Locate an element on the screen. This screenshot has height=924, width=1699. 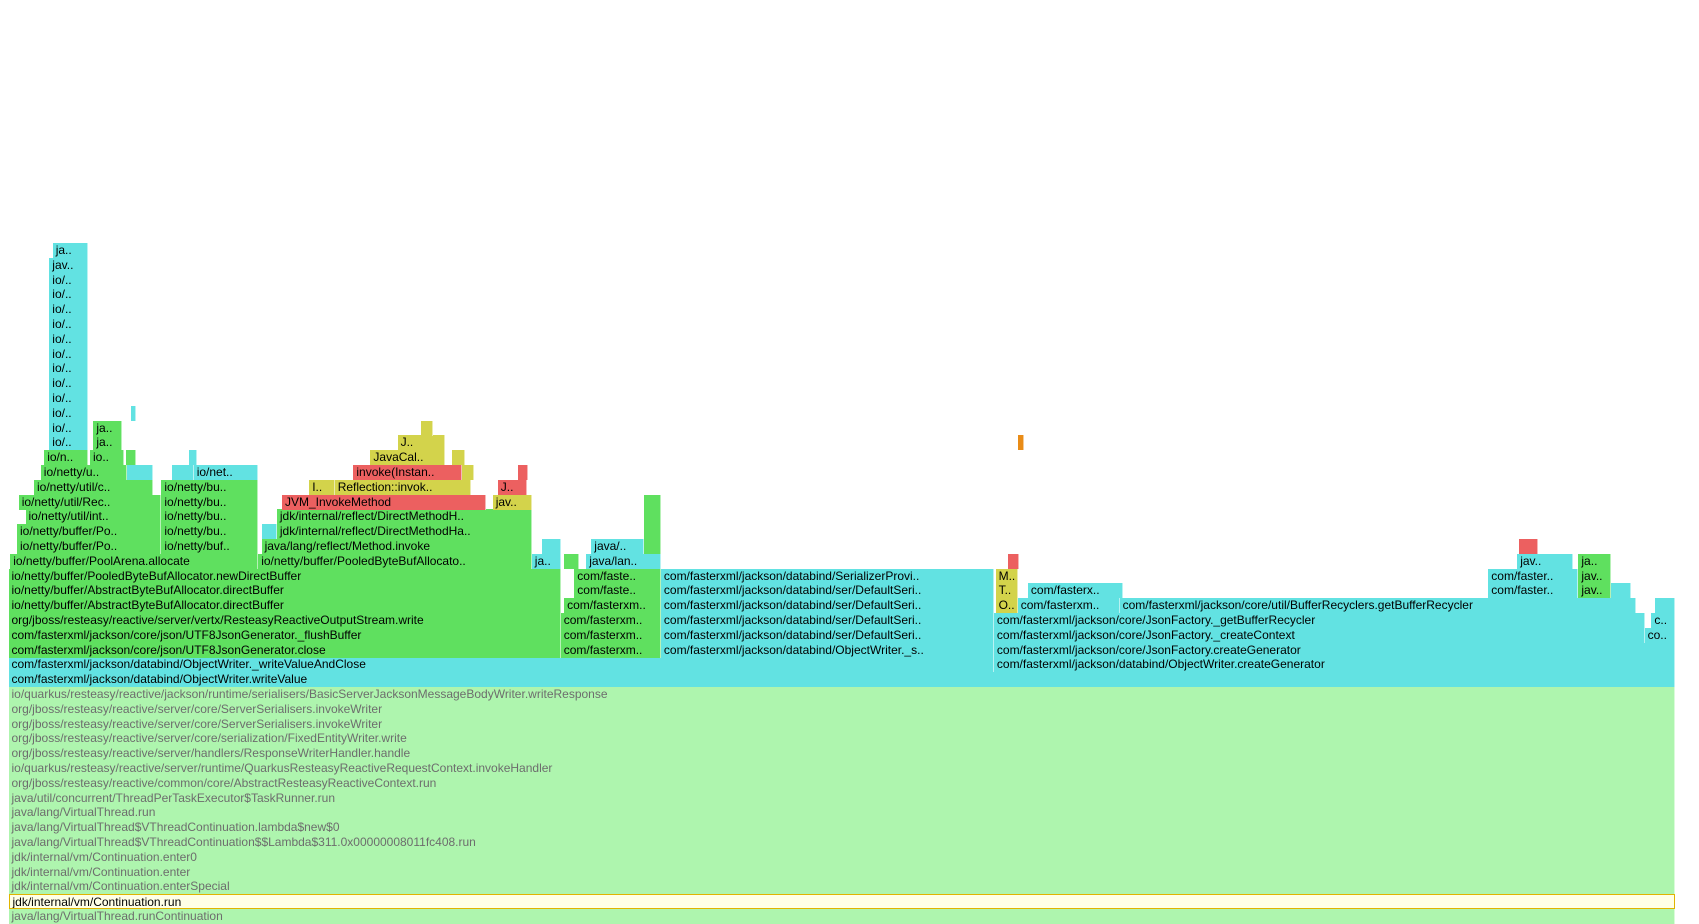
flame-frame: java/lan.. is located at coordinates (623, 561).